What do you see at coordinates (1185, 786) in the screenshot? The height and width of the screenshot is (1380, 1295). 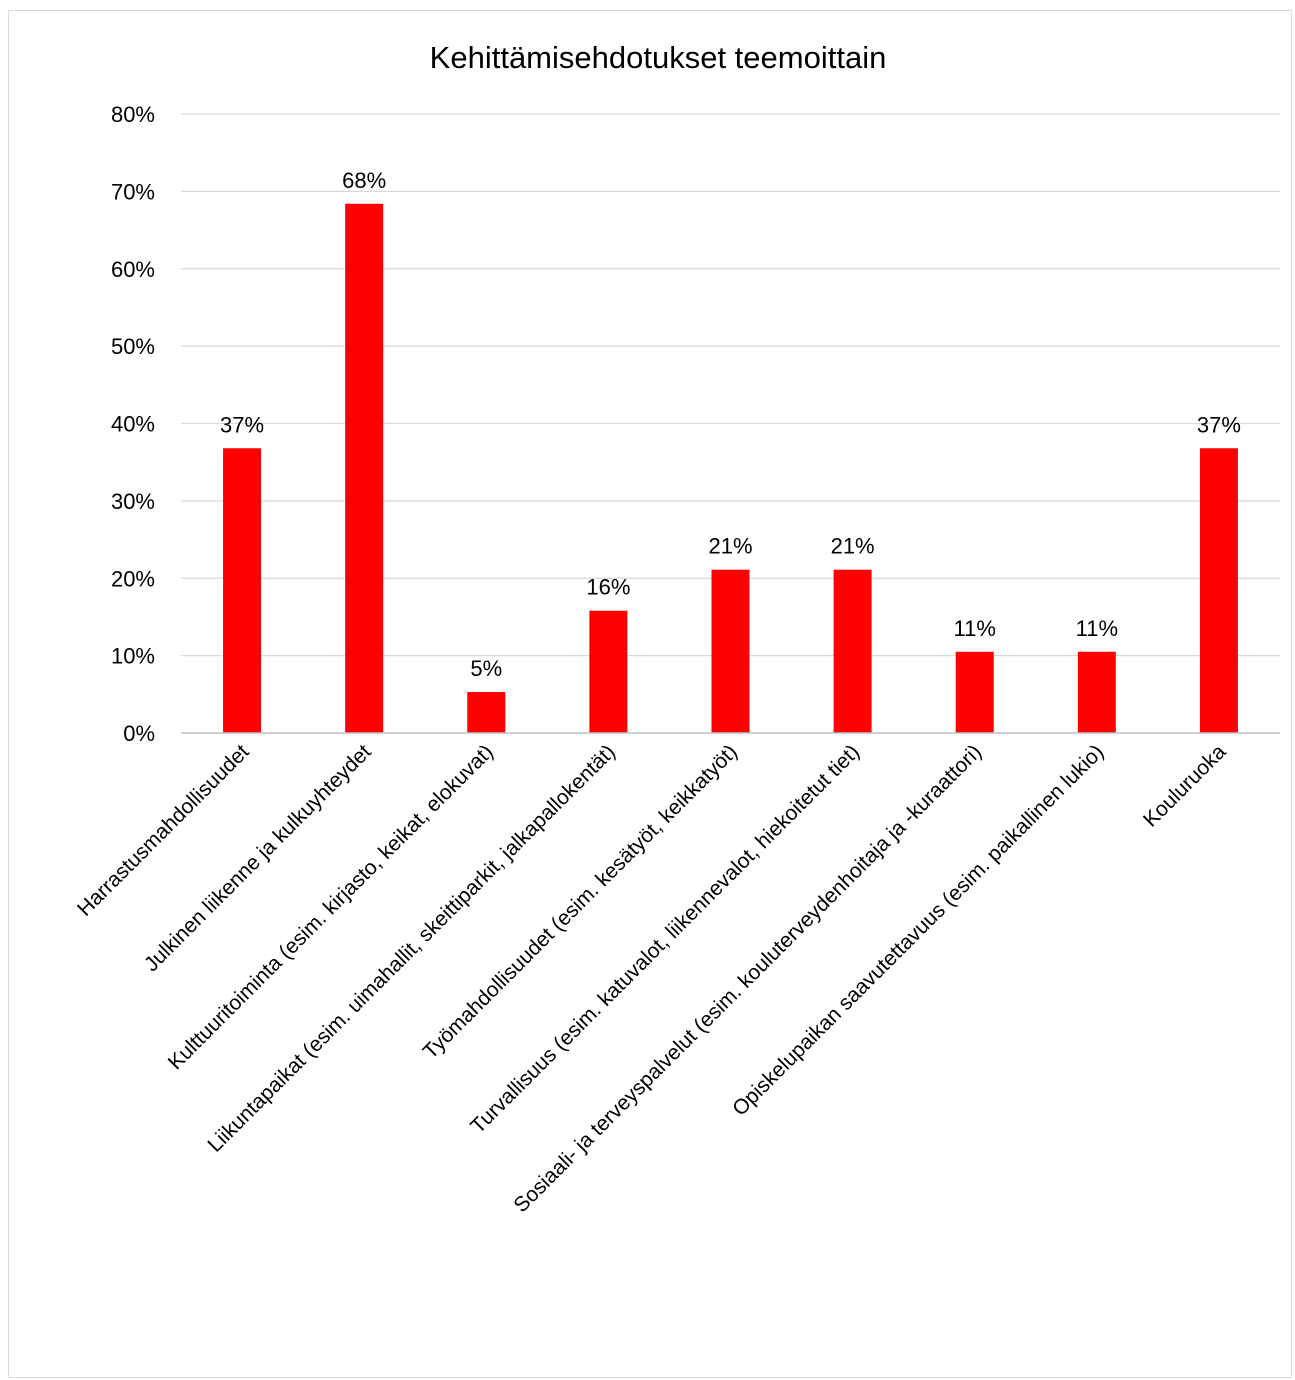 I see `category-label: Kouluruoka` at bounding box center [1185, 786].